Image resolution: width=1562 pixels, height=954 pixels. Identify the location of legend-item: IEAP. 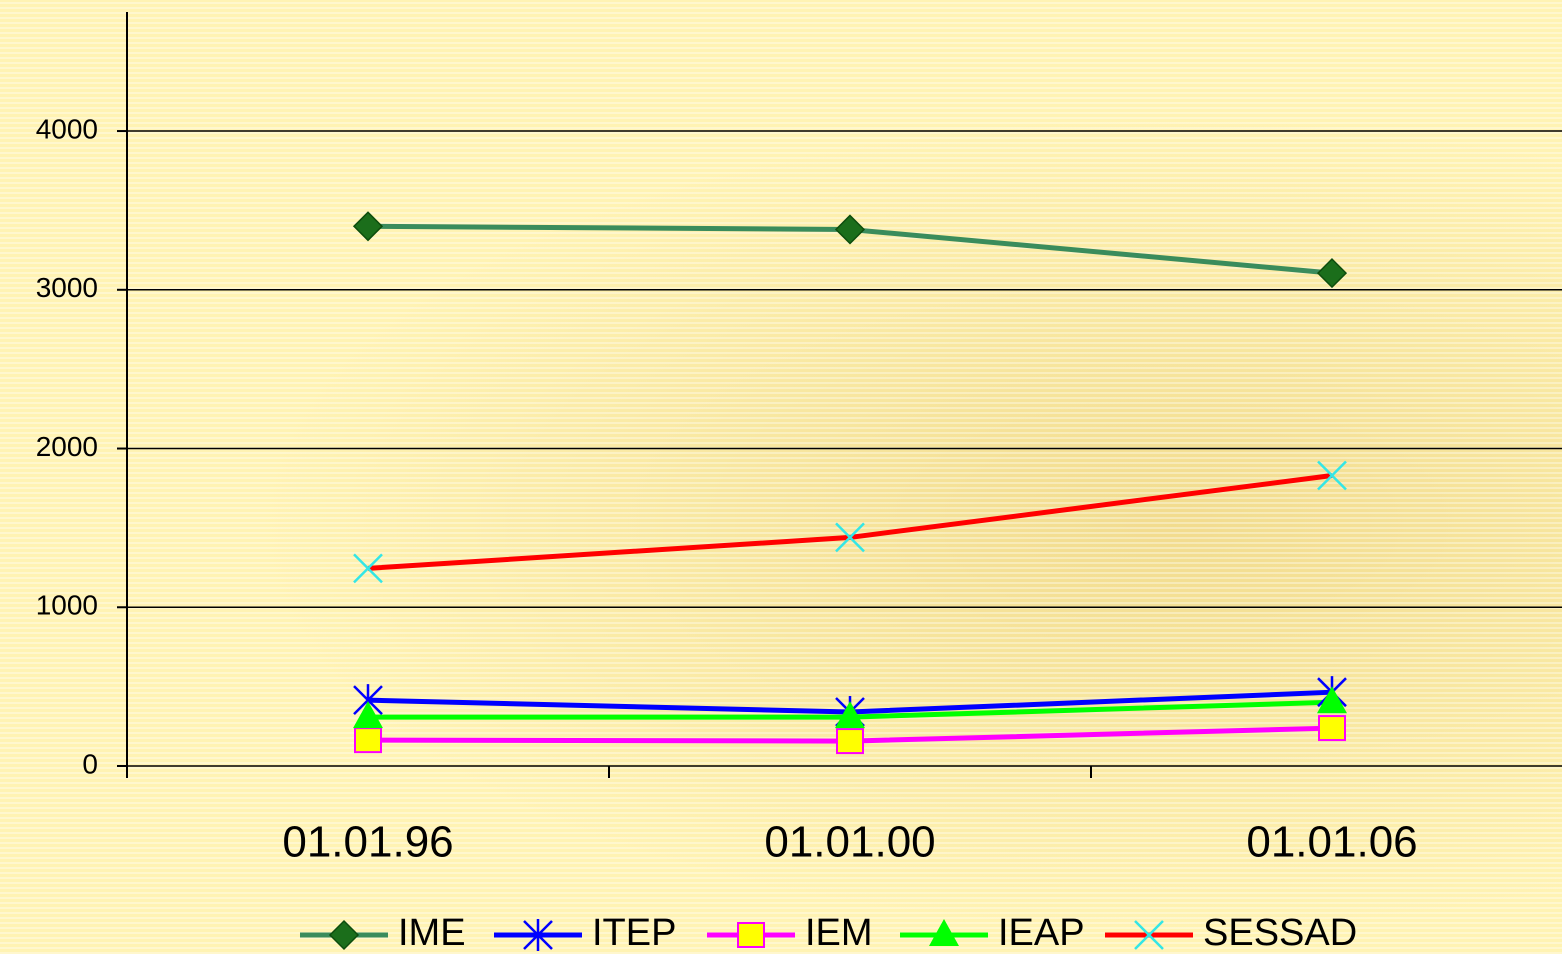
(992, 933).